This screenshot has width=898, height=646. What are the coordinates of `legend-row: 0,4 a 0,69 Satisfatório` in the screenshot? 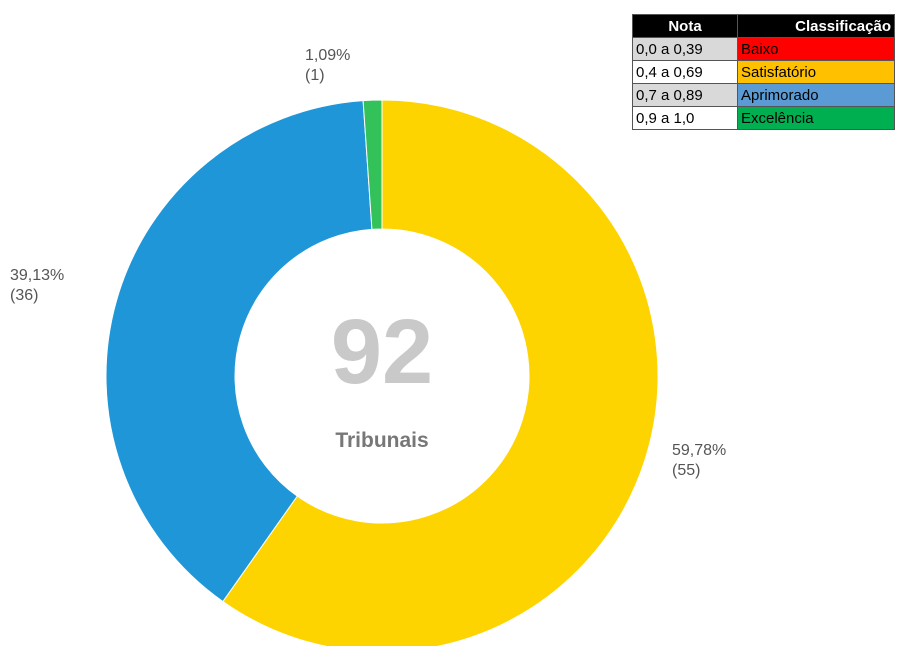 It's located at (763, 72).